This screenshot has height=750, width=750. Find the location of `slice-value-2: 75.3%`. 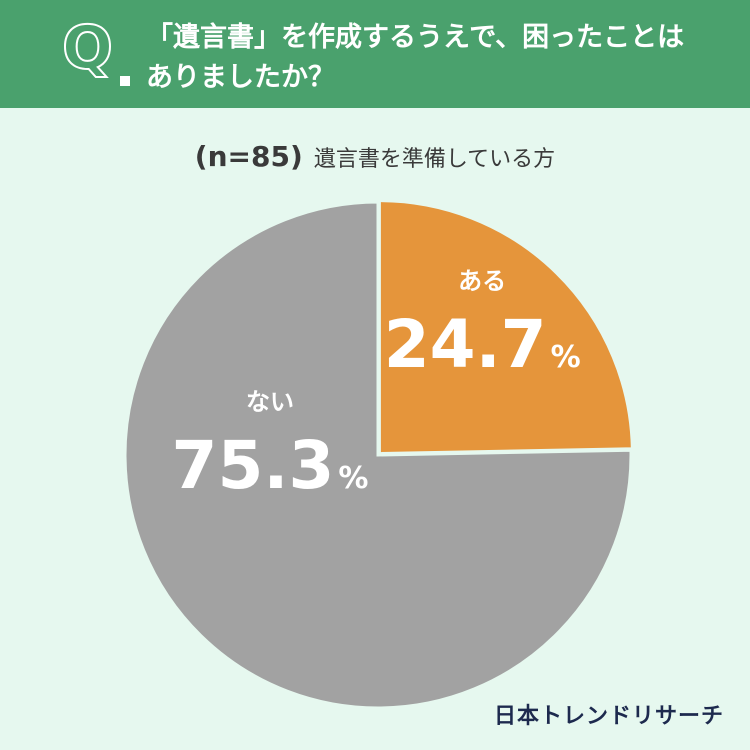

slice-value-2: 75.3% is located at coordinates (270, 465).